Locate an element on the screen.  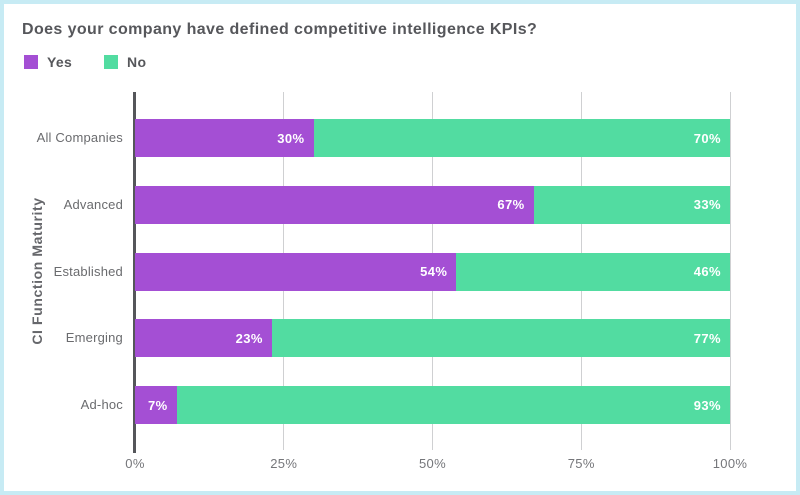
bar-row: 30% 70% is located at coordinates (432, 138).